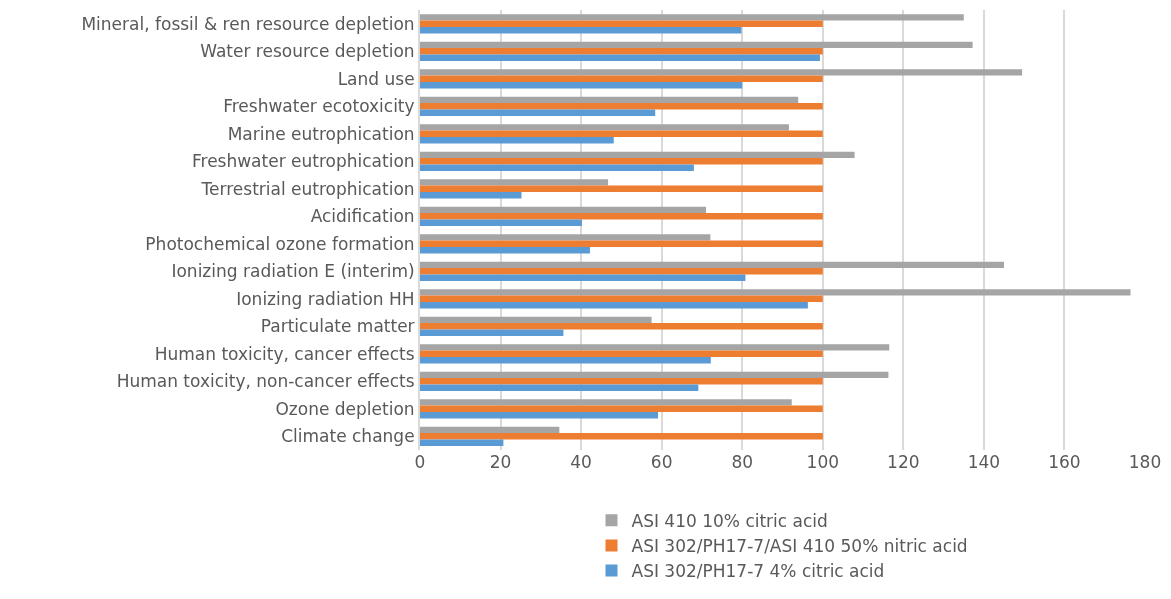  What do you see at coordinates (345, 408) in the screenshot?
I see `y-tick-label: Ozone depletion` at bounding box center [345, 408].